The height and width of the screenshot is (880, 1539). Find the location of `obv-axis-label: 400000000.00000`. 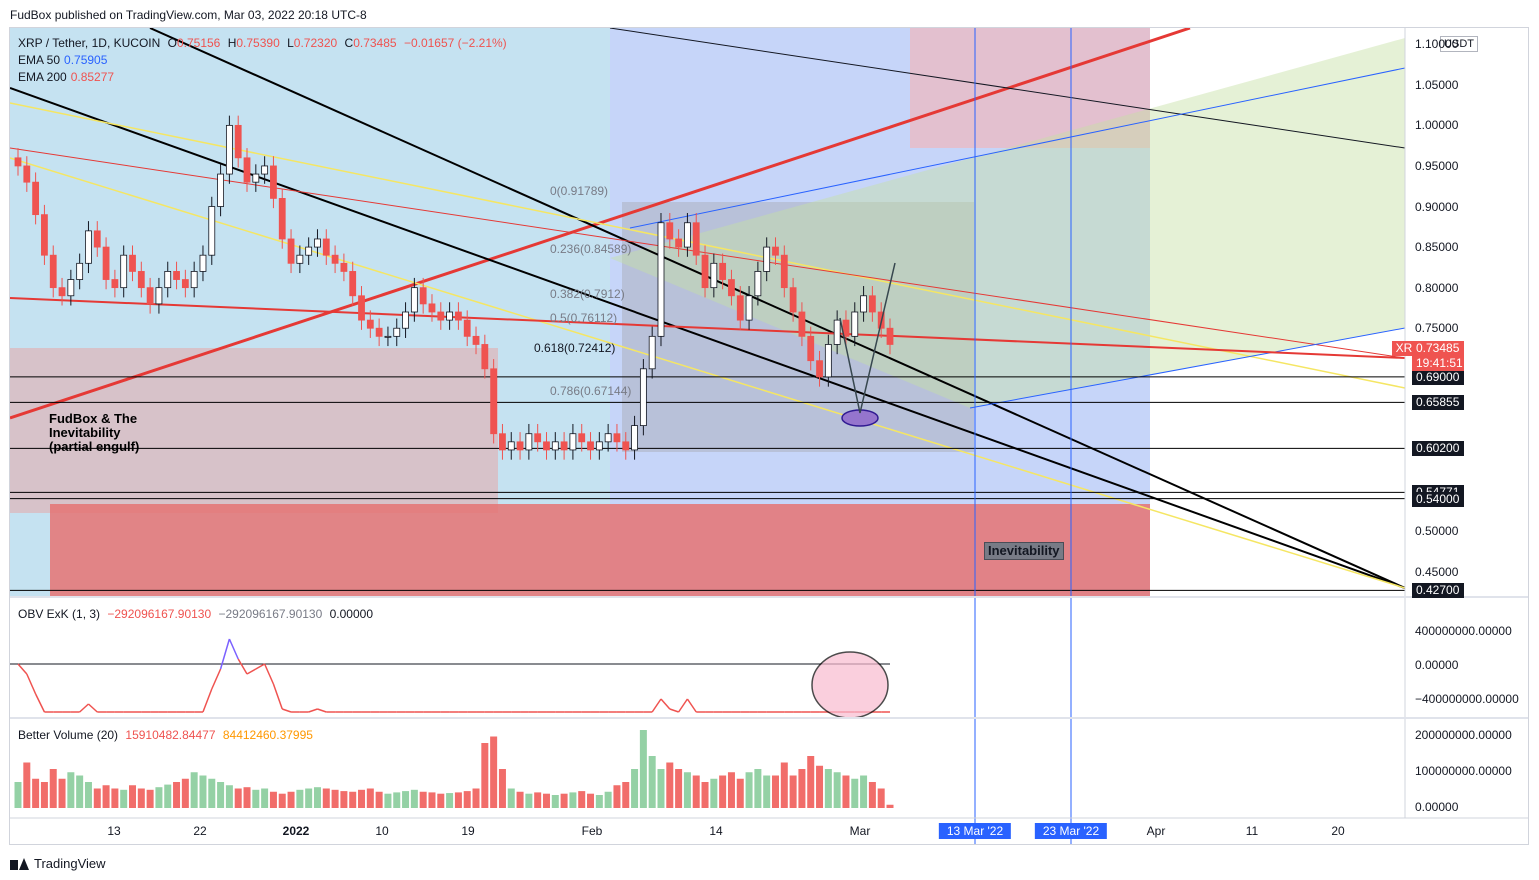

obv-axis-label: 400000000.00000 is located at coordinates (1463, 631).